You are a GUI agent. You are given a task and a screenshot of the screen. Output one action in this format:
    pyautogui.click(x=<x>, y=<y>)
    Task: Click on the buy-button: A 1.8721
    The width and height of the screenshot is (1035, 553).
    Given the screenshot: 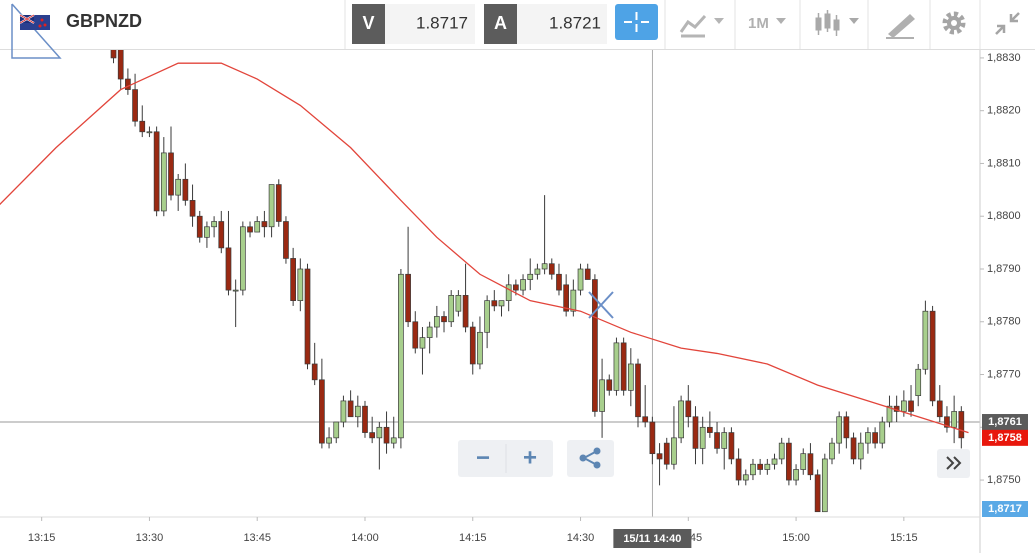 What is the action you would take?
    pyautogui.click(x=545, y=24)
    